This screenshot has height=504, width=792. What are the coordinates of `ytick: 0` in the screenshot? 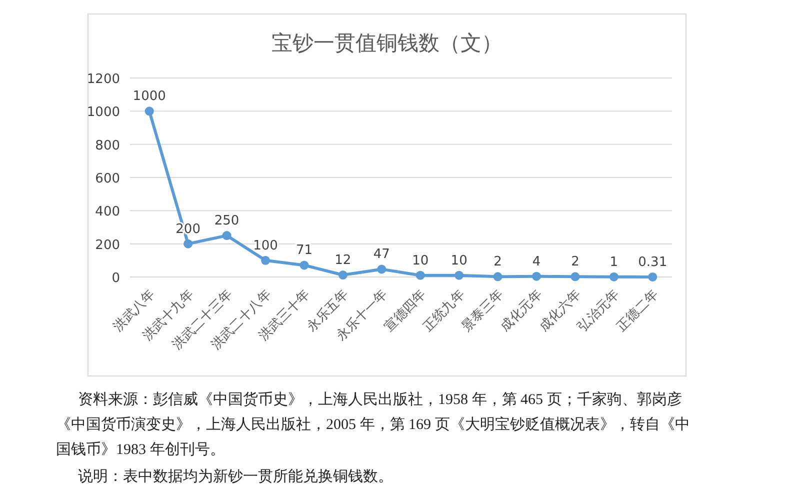 It's located at (116, 278).